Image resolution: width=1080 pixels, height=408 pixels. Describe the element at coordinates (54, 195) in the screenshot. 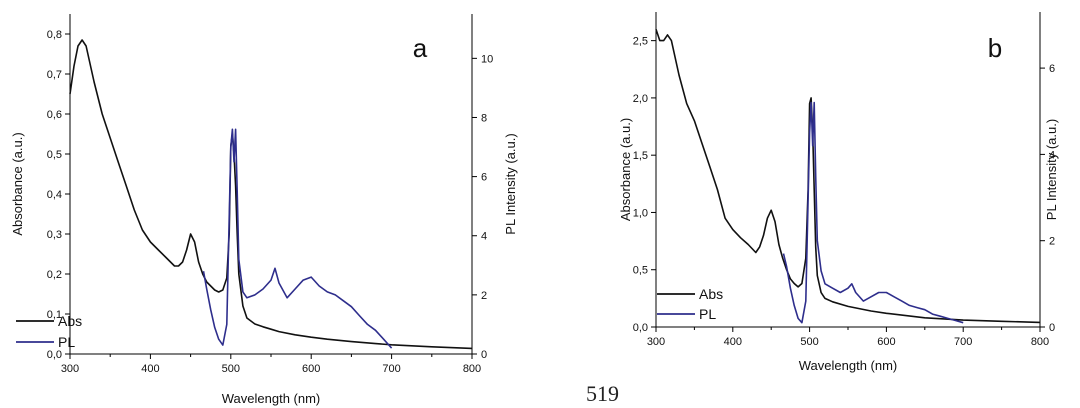

I see `y-tick-label: 0,4` at that location.